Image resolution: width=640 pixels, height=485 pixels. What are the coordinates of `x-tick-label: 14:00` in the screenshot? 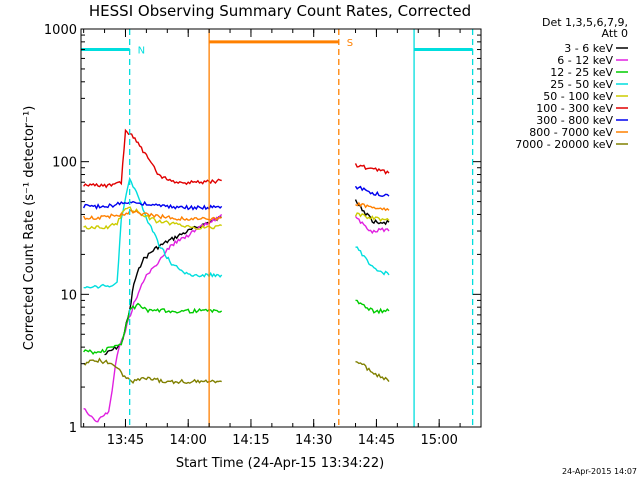 It's located at (187, 440).